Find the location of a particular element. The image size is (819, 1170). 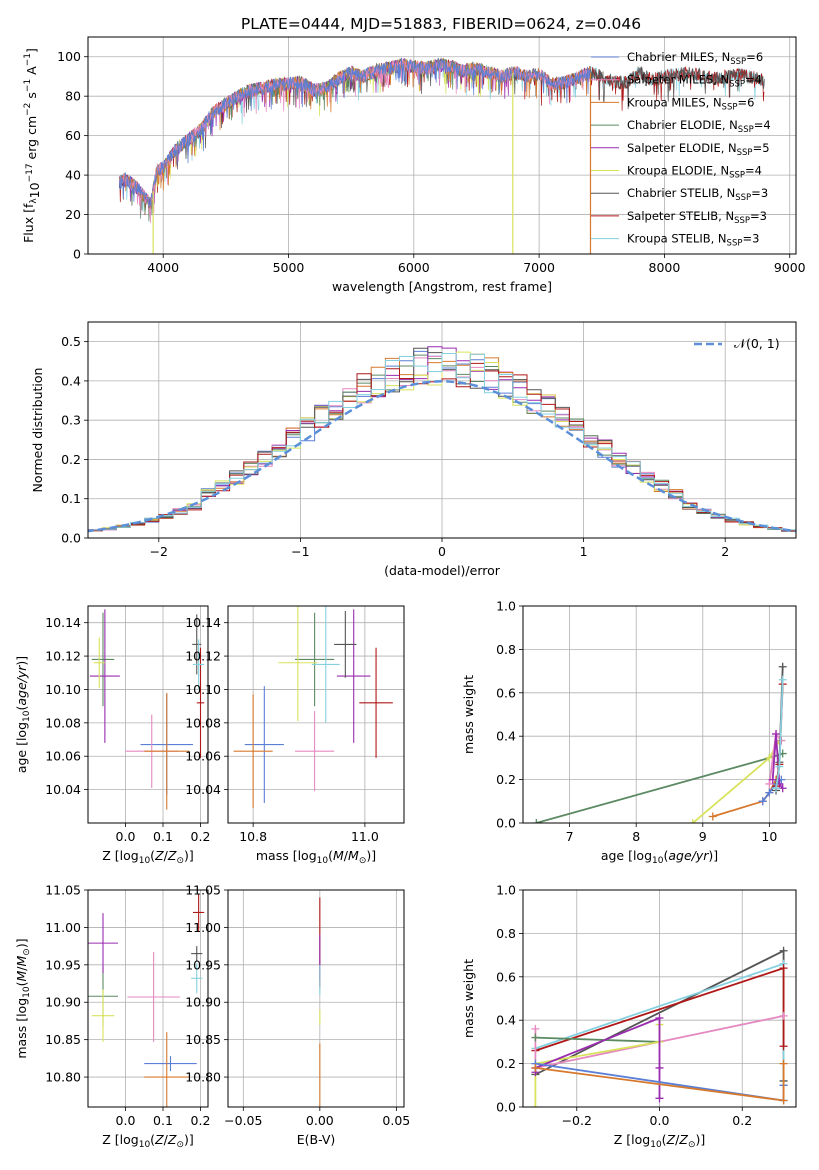

y-tick-label: 10.95 is located at coordinates (63, 964).